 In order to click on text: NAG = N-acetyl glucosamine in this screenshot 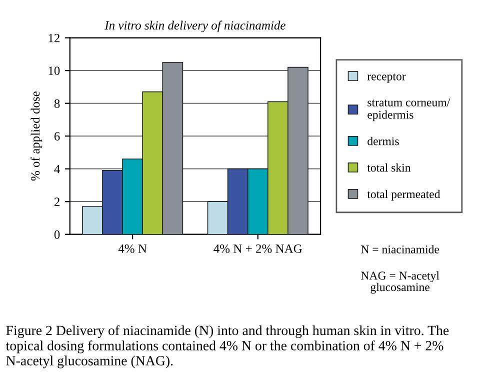, I will do `click(400, 282)`.